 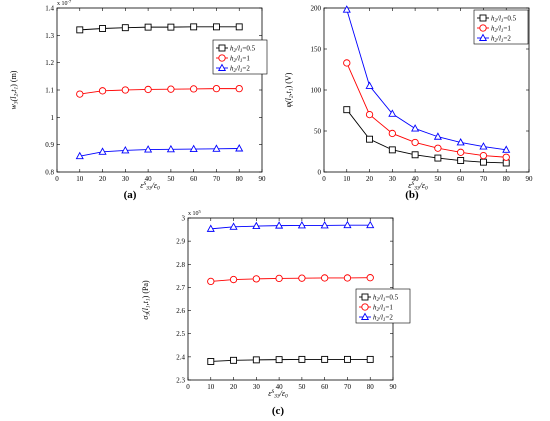 I want to click on x-tick-label: 10, so click(x=211, y=387).